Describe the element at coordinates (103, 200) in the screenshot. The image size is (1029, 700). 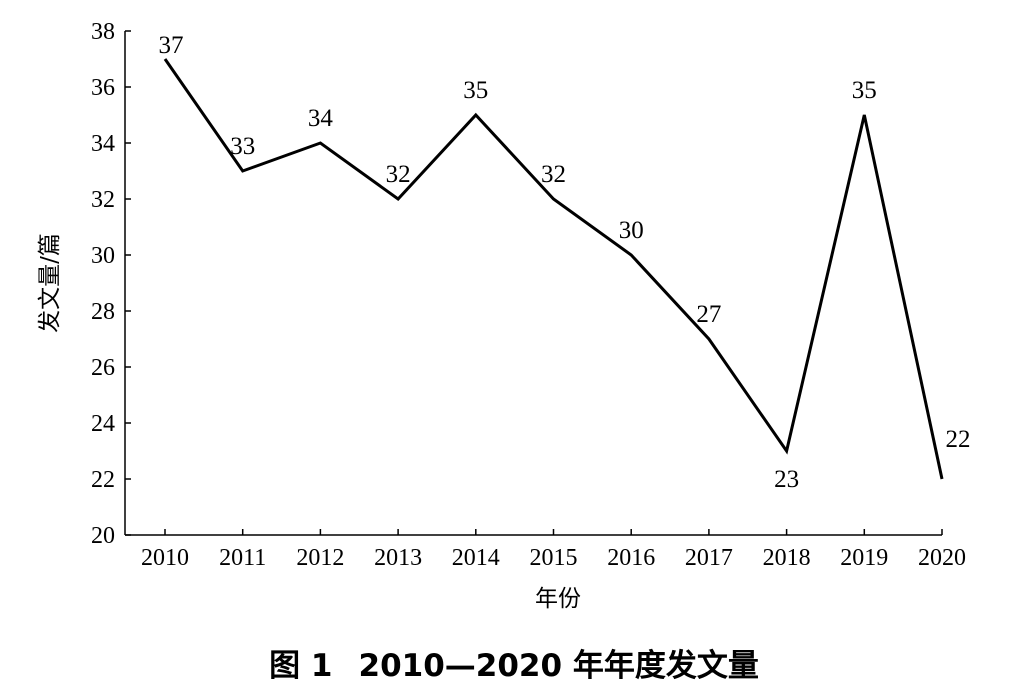
I see `y-tick-label-32: 32` at that location.